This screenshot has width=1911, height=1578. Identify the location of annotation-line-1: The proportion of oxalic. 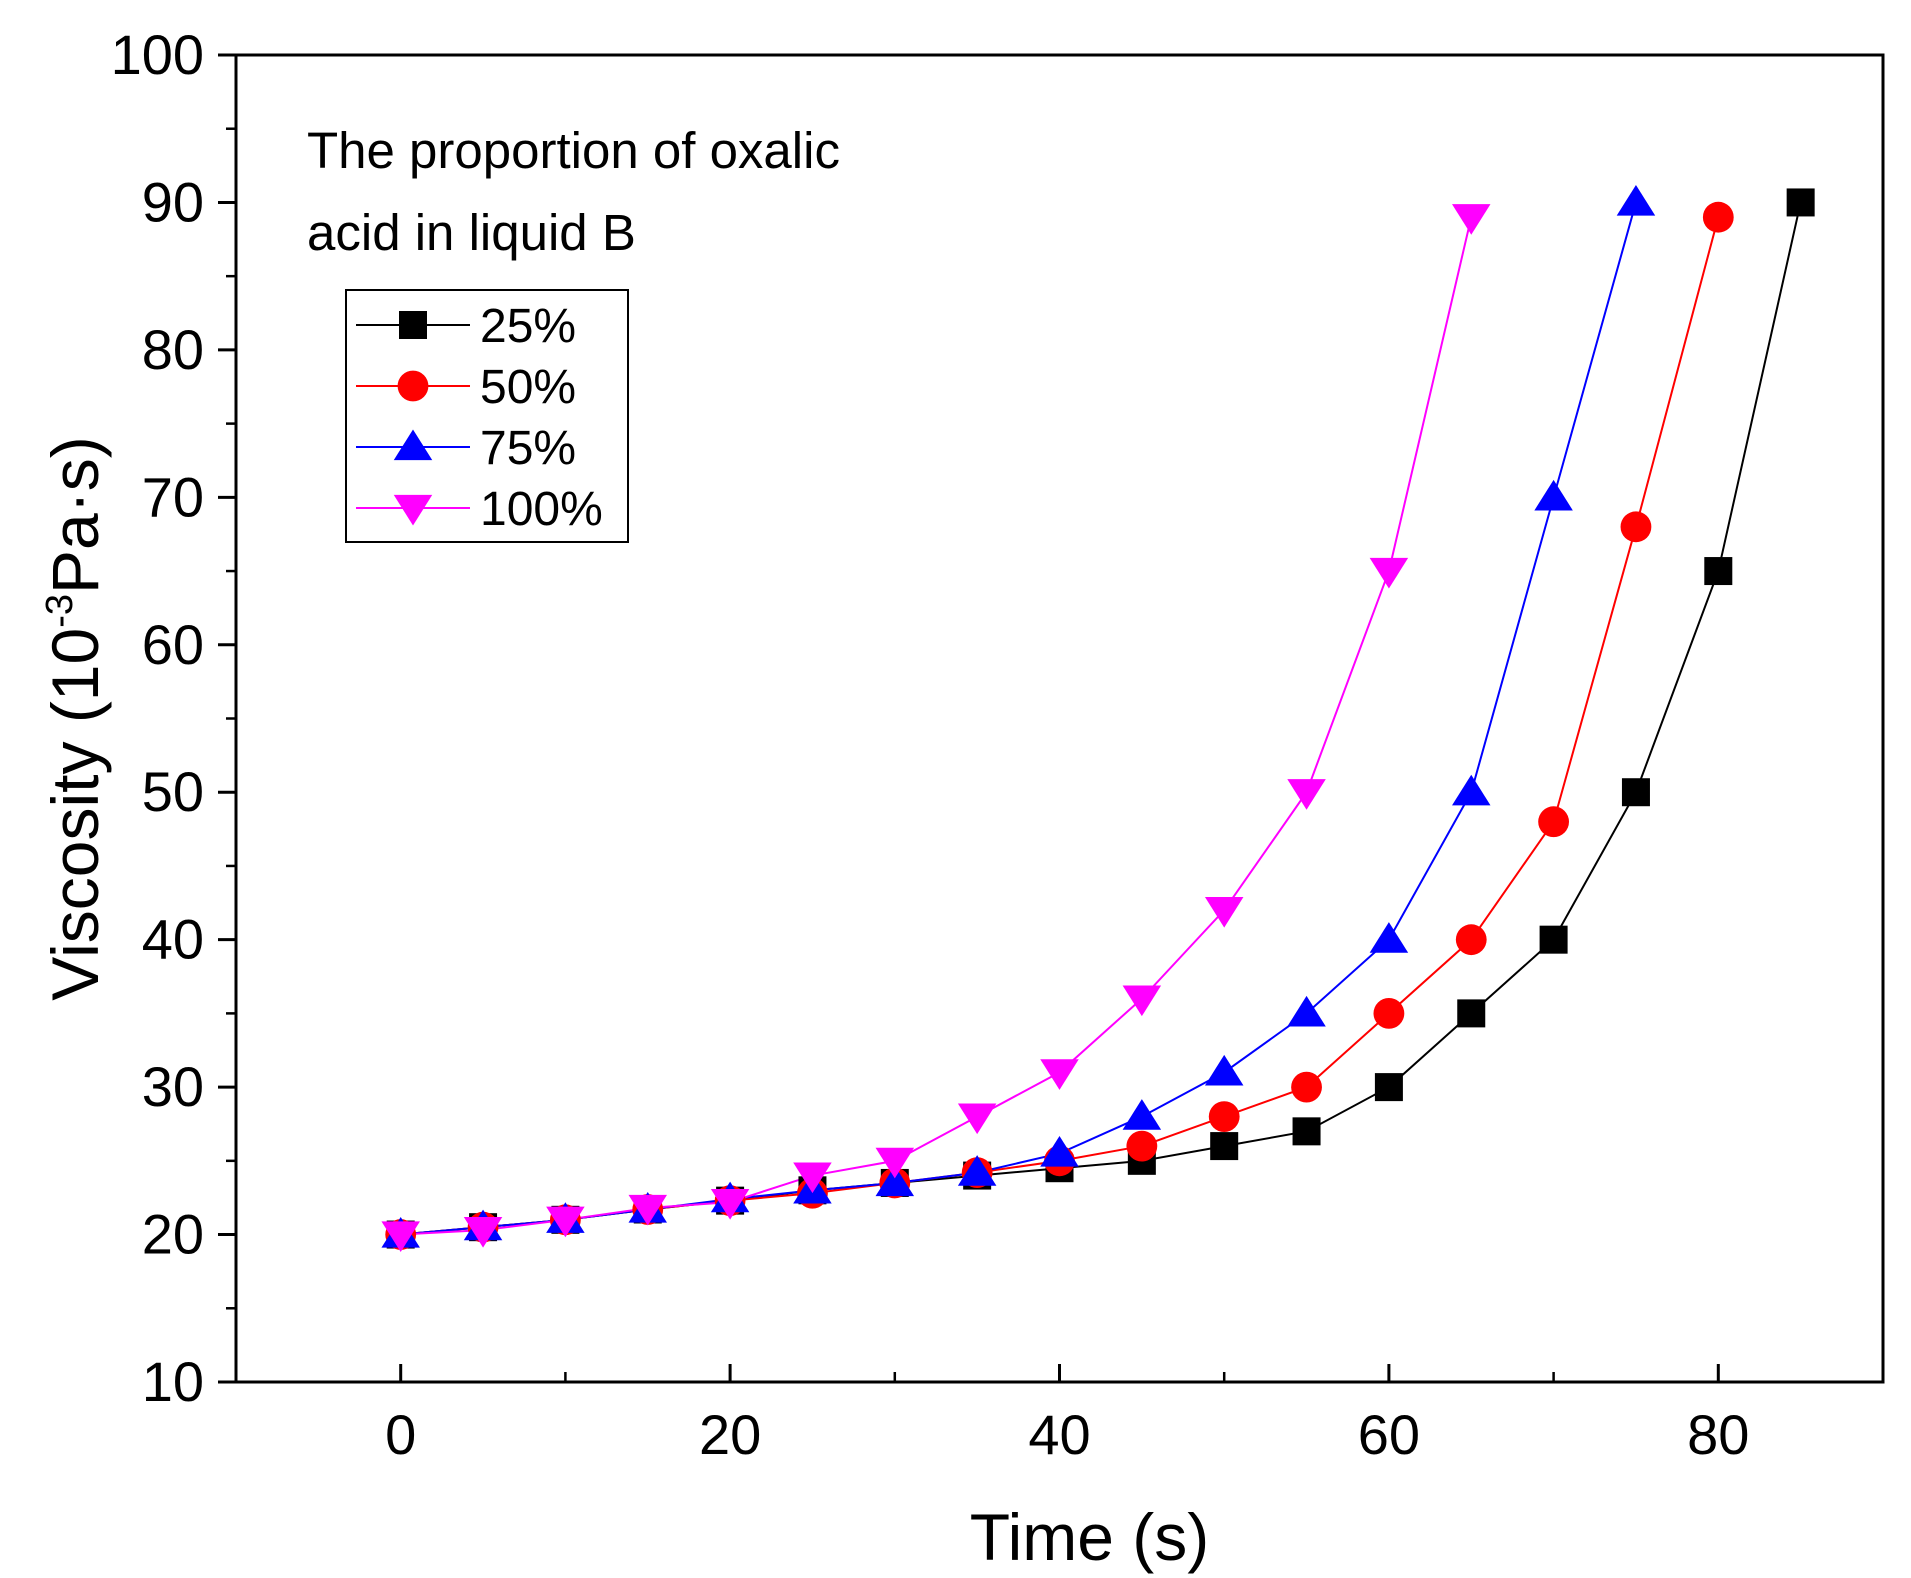
(573, 150).